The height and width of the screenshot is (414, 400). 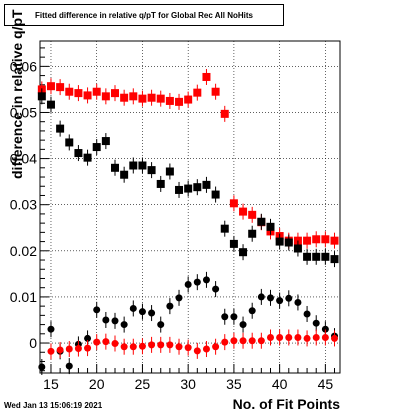 What do you see at coordinates (33, 343) in the screenshot?
I see `y-tick-label: 0` at bounding box center [33, 343].